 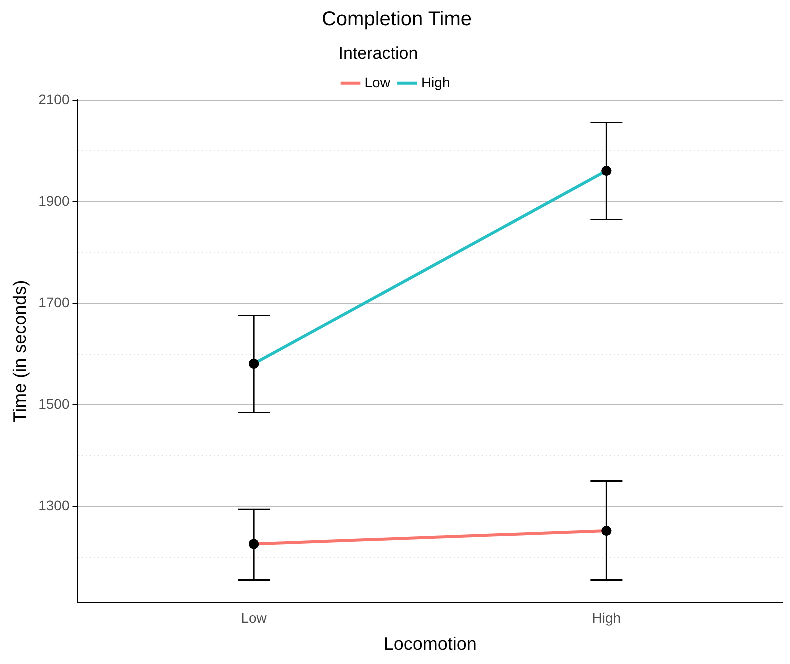 I want to click on y-tick-label: 1300, so click(x=54, y=505).